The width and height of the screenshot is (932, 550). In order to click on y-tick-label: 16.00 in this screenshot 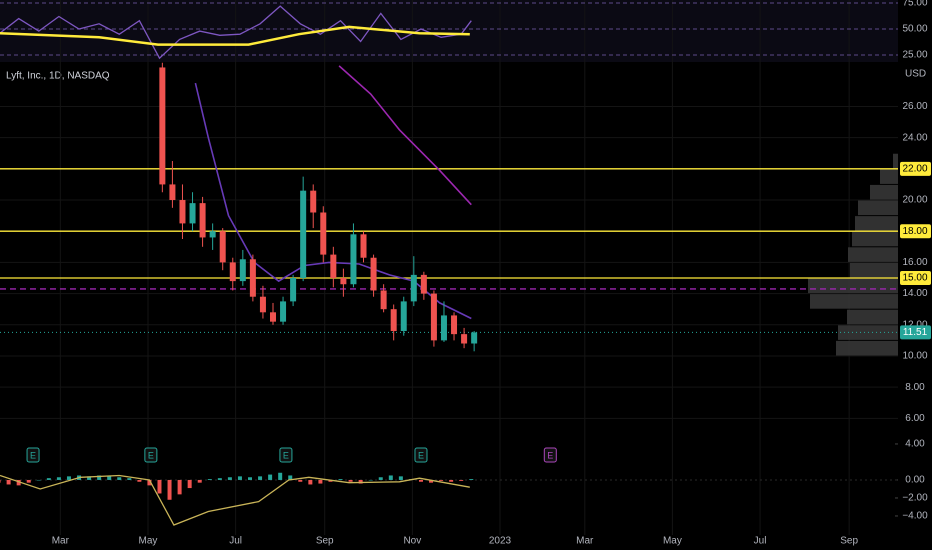, I will do `click(914, 262)`.